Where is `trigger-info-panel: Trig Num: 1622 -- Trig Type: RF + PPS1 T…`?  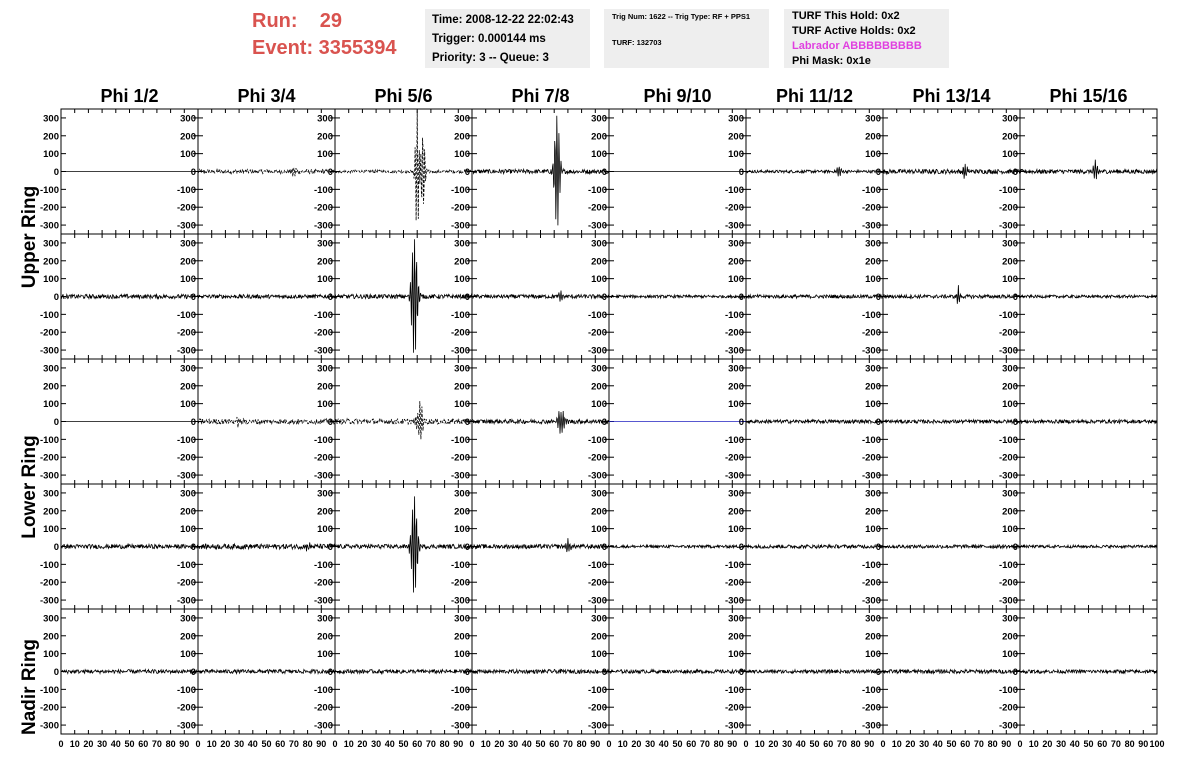
trigger-info-panel: Trig Num: 1622 -- Trig Type: RF + PPS1 T… is located at coordinates (686, 38).